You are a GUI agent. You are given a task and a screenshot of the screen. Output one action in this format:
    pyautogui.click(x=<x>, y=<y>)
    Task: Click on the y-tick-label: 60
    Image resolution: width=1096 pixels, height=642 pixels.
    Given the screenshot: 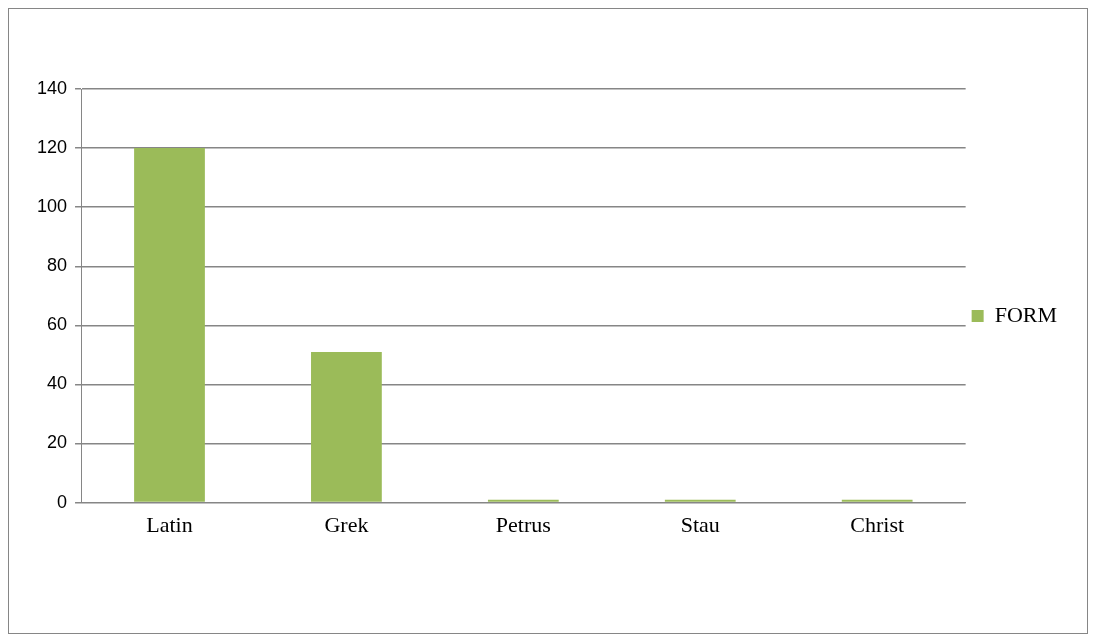 What is the action you would take?
    pyautogui.click(x=57, y=324)
    